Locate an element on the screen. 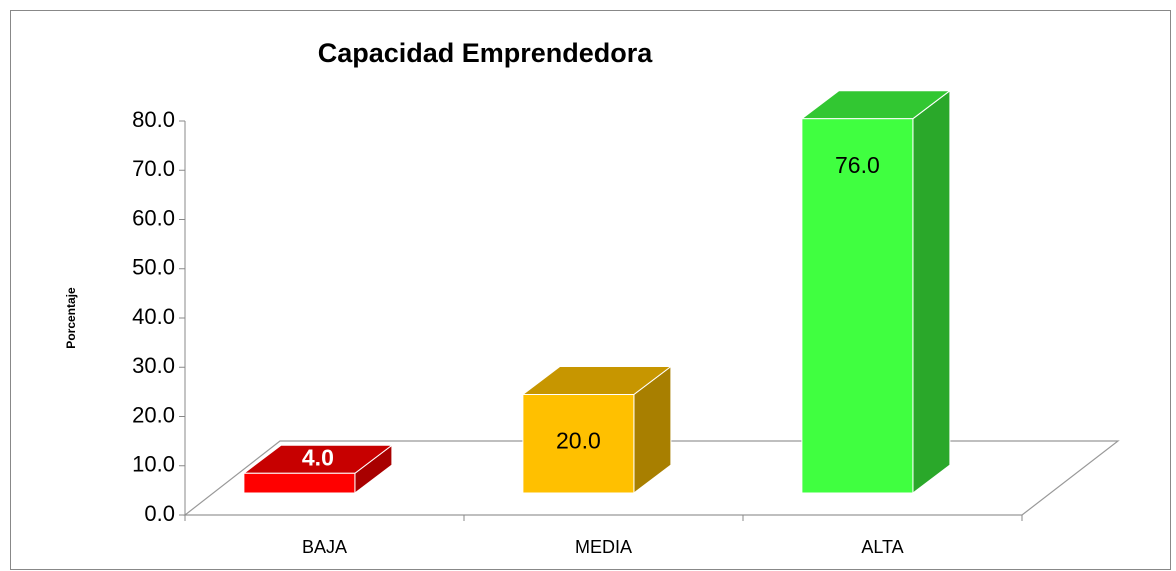 The height and width of the screenshot is (571, 1176). data-label: 20.0 is located at coordinates (578, 441).